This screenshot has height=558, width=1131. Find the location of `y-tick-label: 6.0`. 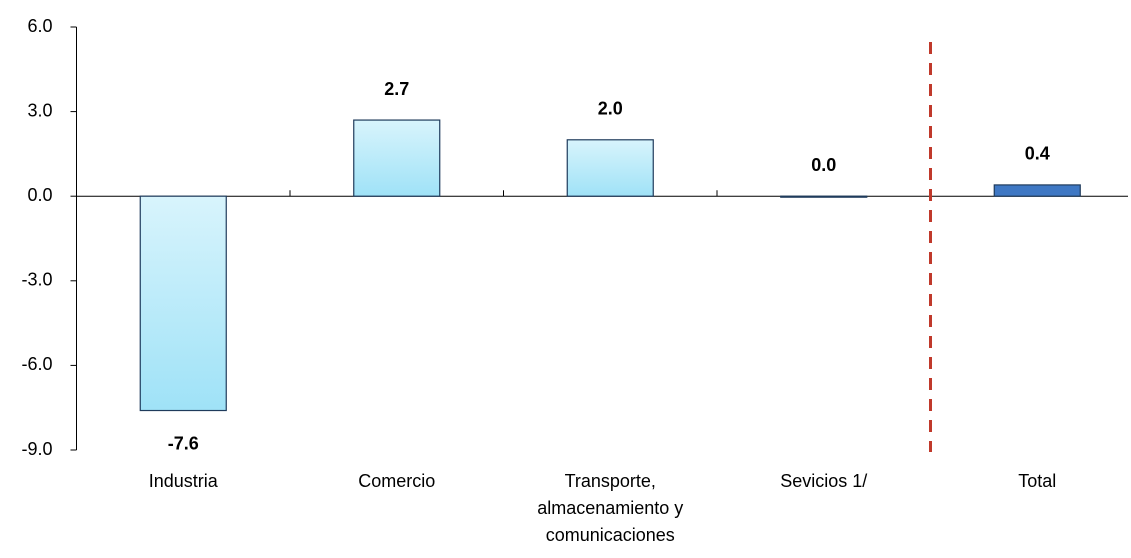

y-tick-label: 6.0 is located at coordinates (39, 26).